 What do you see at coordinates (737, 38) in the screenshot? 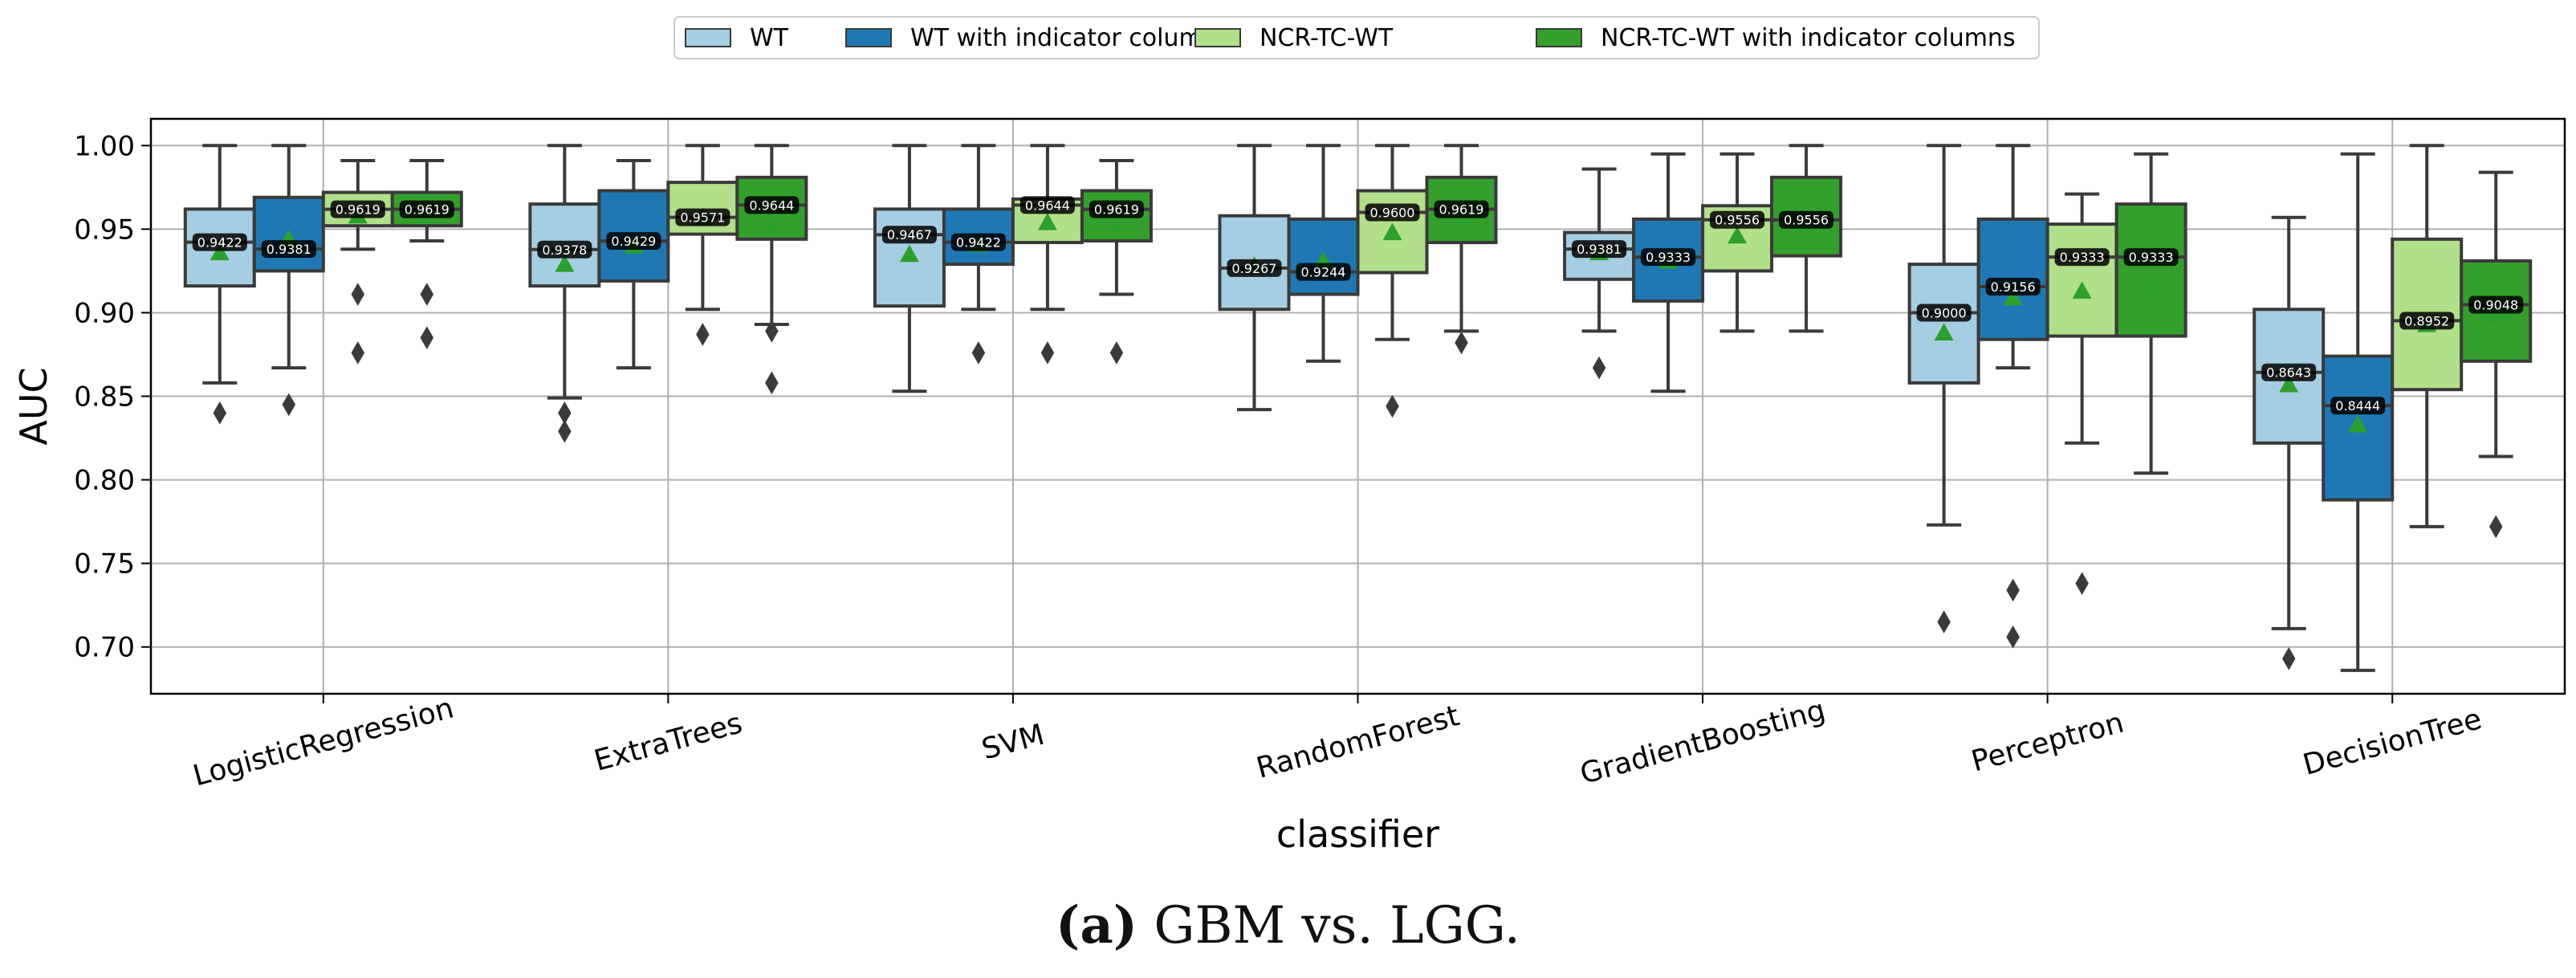
I see `legend-item: WT` at bounding box center [737, 38].